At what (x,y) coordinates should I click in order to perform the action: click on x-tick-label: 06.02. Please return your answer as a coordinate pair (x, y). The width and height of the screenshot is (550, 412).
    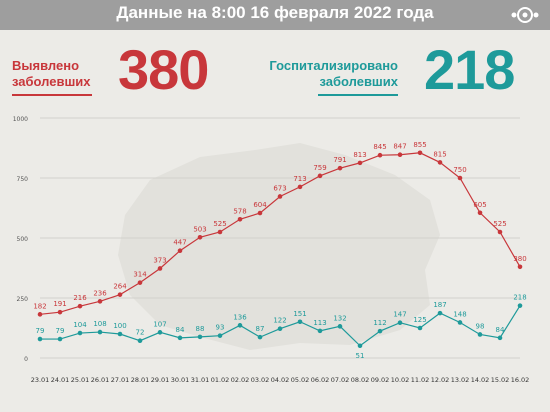
    Looking at the image, I should click on (320, 380).